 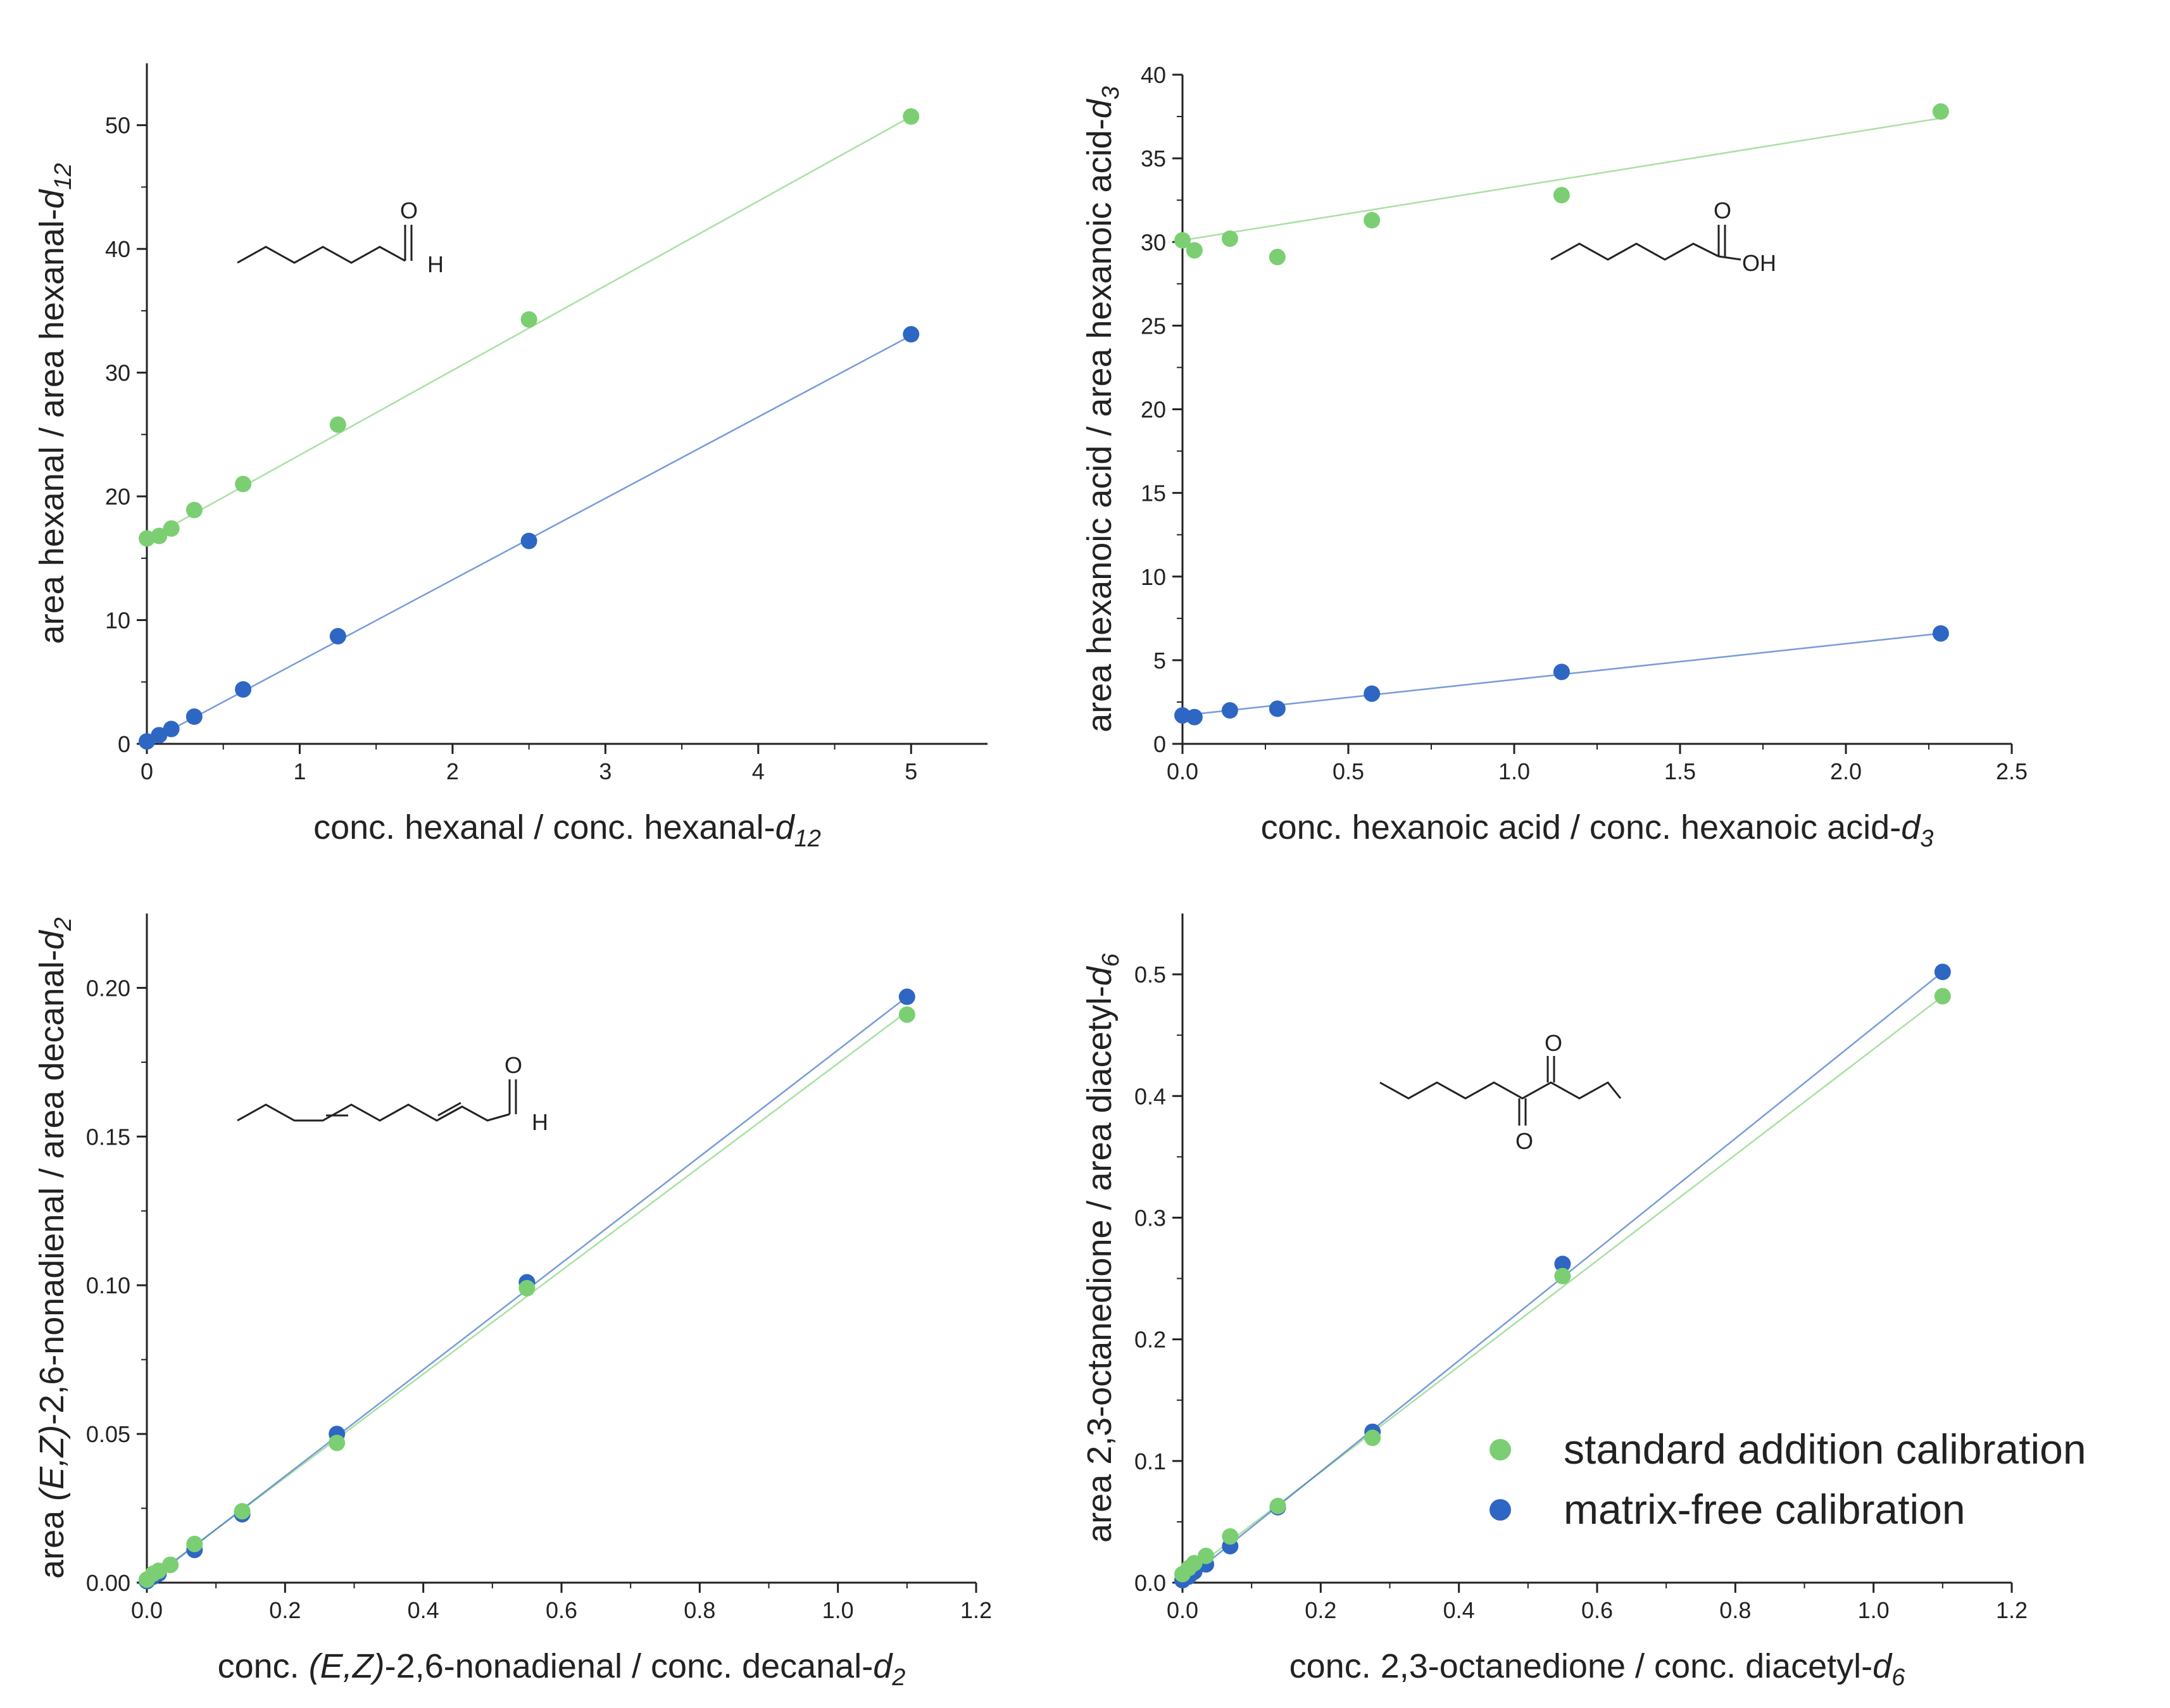 I want to click on nonadienal-structure-o-label: O, so click(x=513, y=1065).